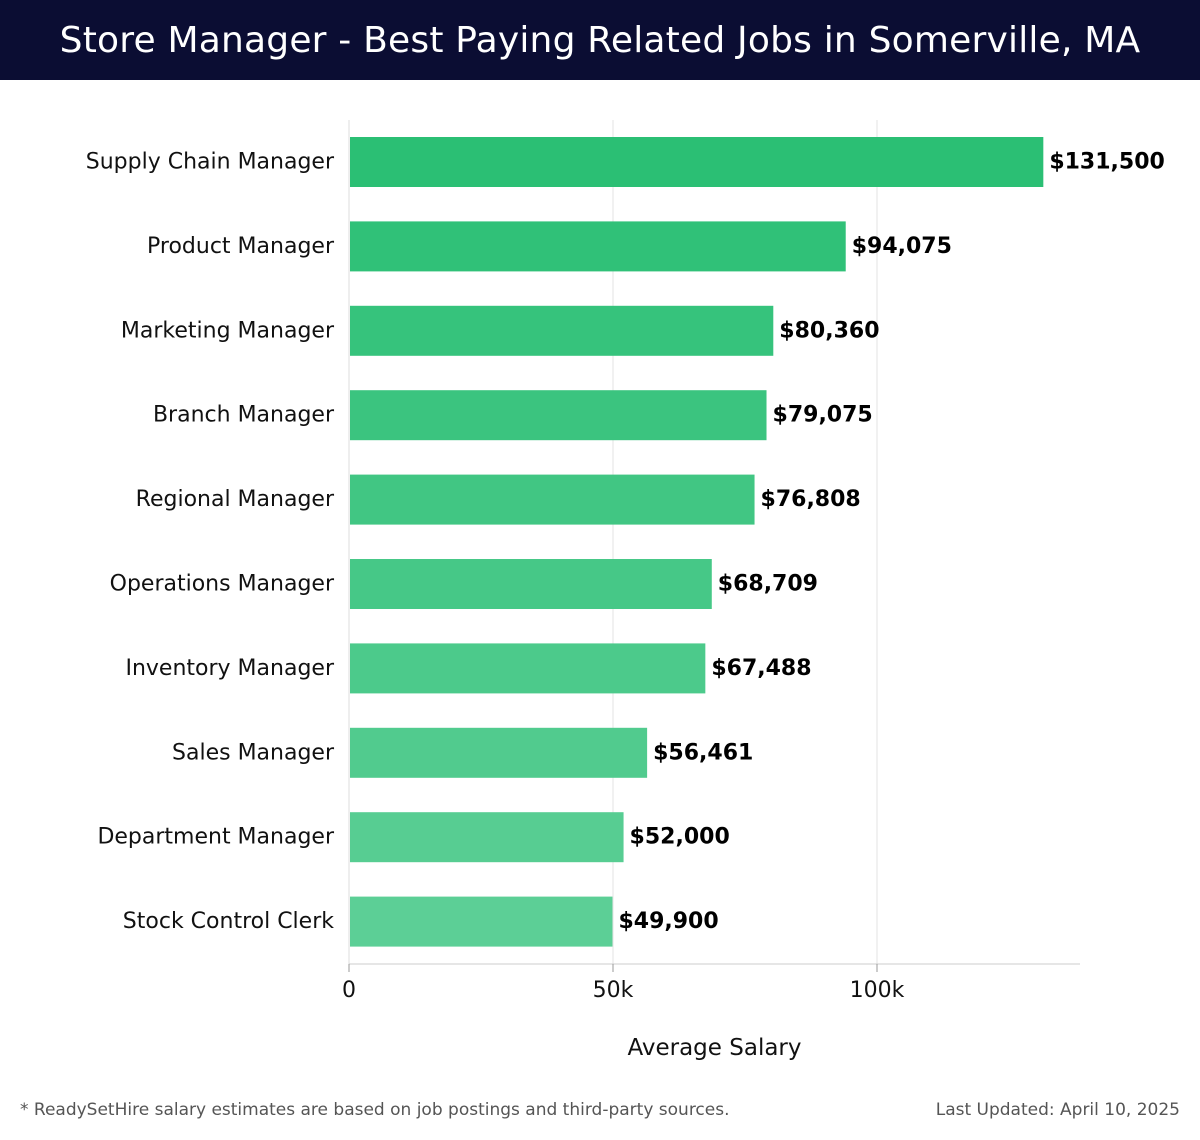 The image size is (1200, 1140). Describe the element at coordinates (228, 330) in the screenshot. I see `category-label: Marketing Manager` at that location.